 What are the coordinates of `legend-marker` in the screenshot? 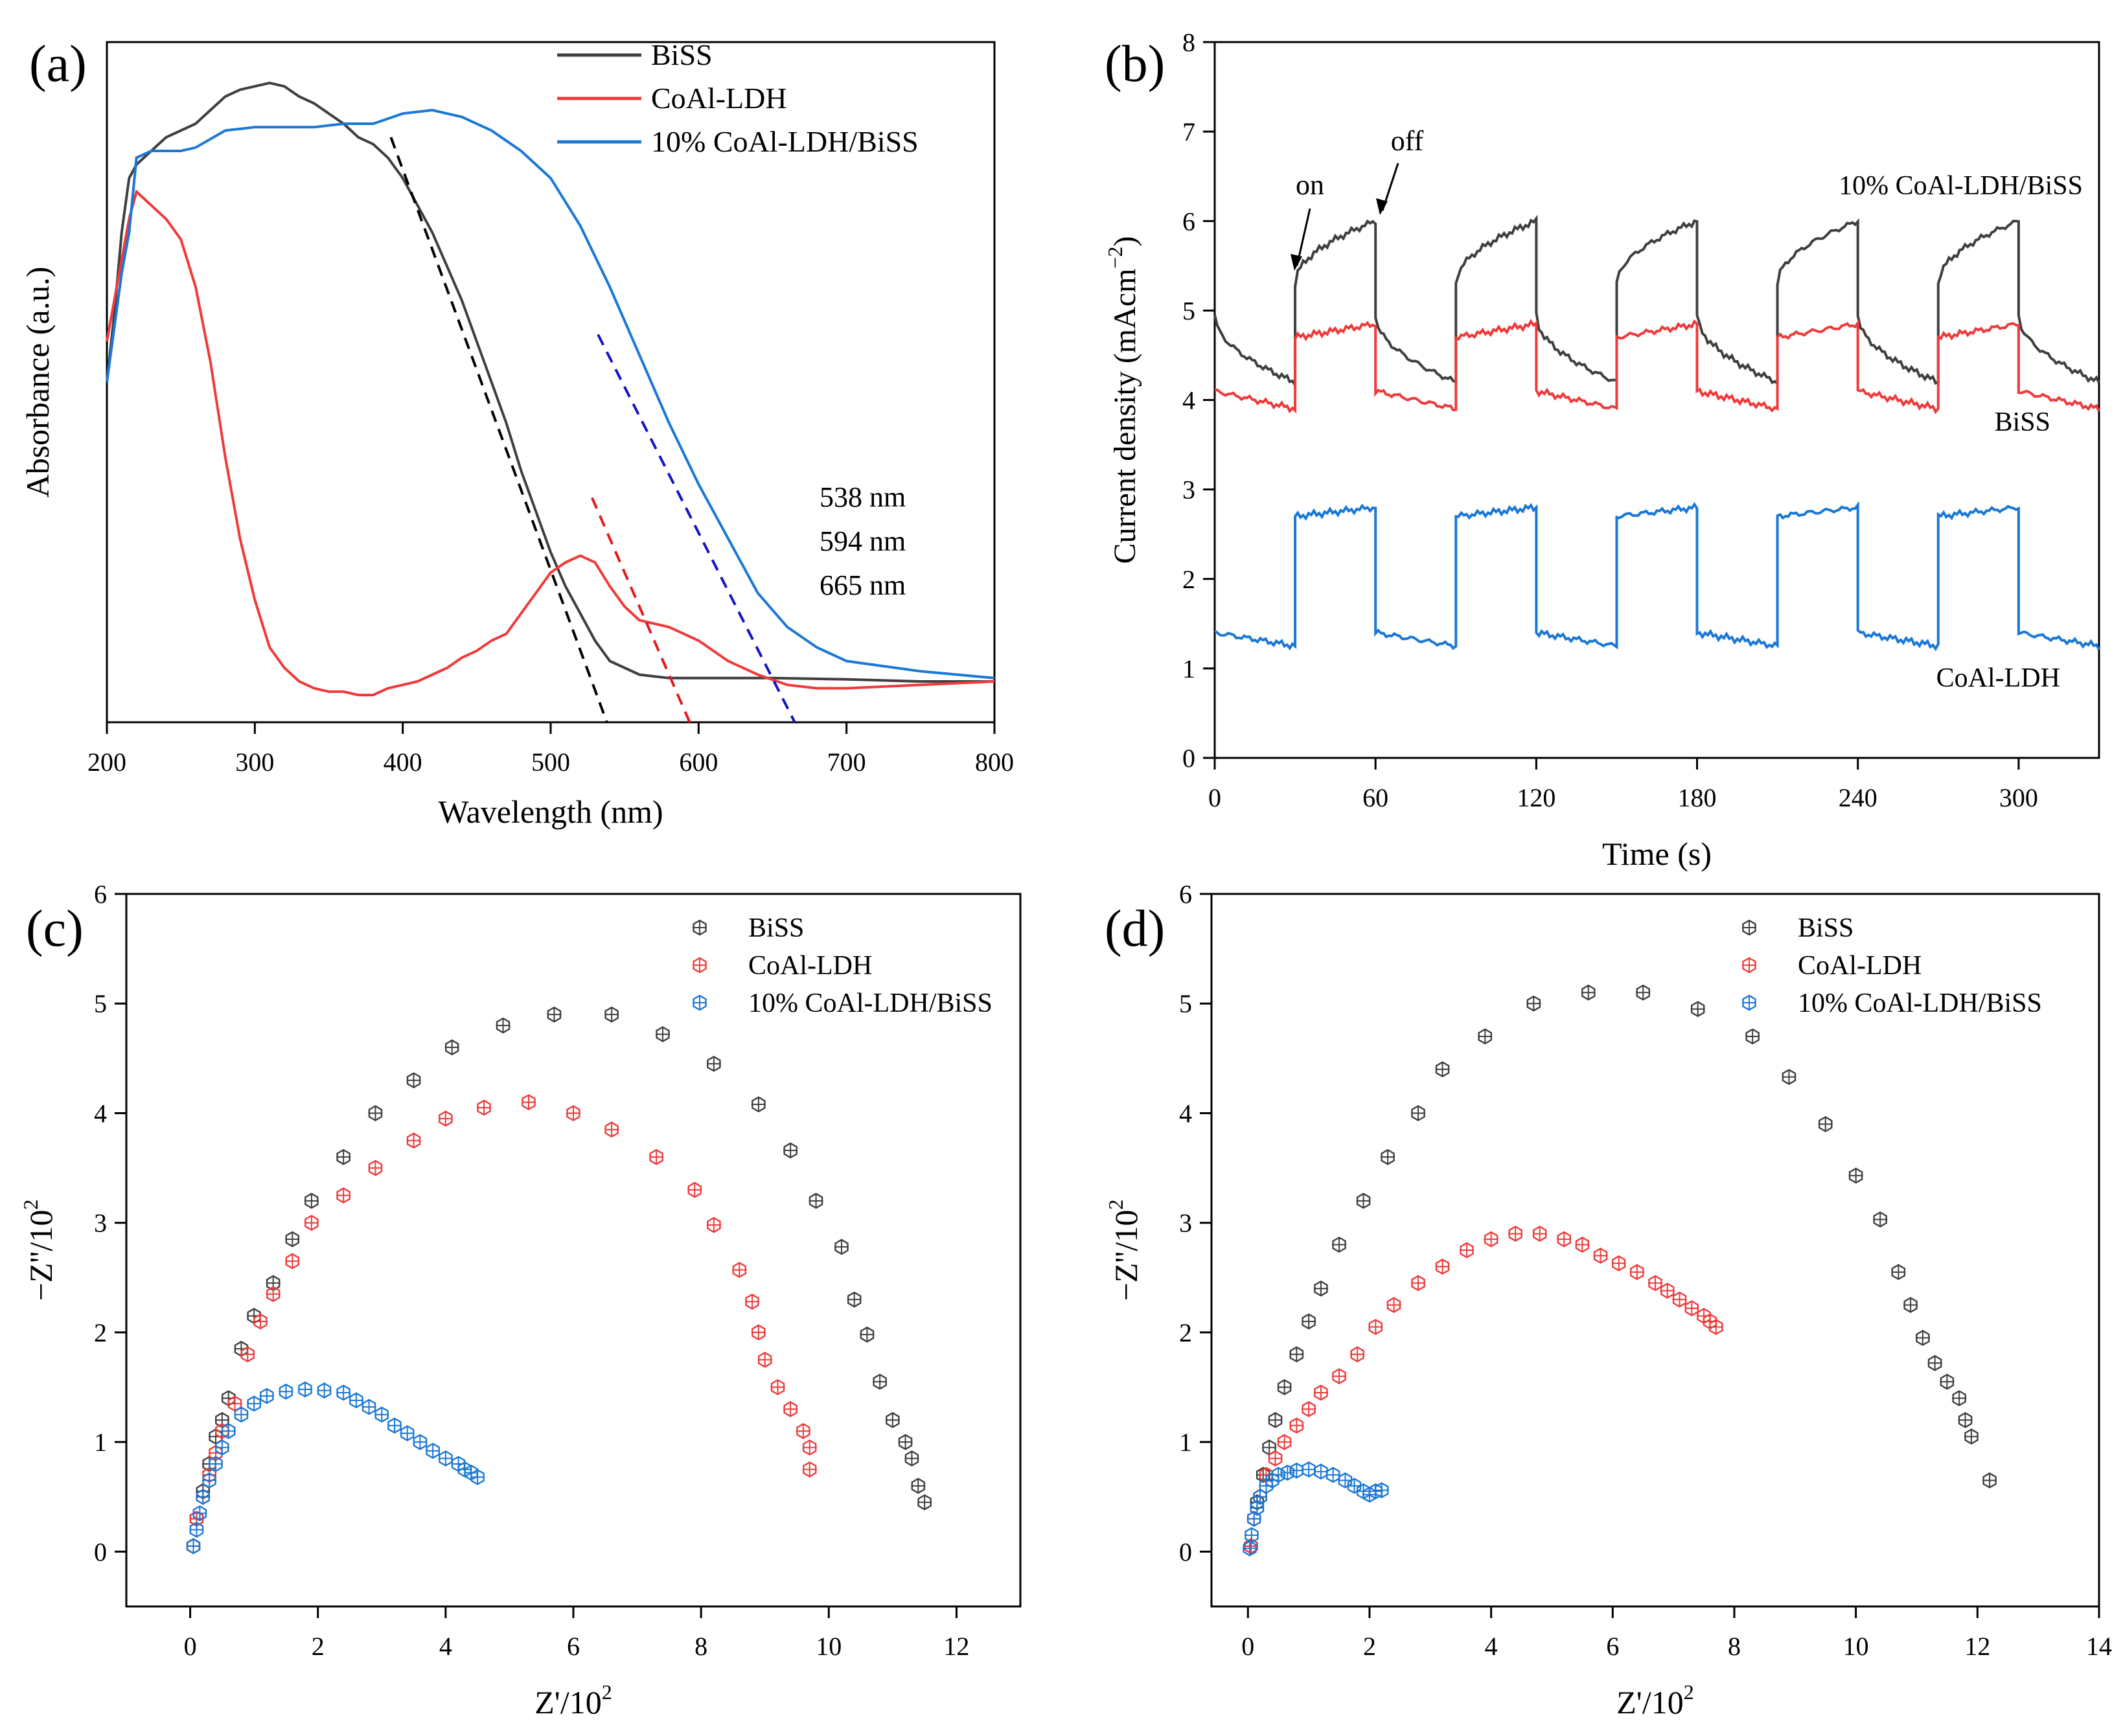 It's located at (700, 928).